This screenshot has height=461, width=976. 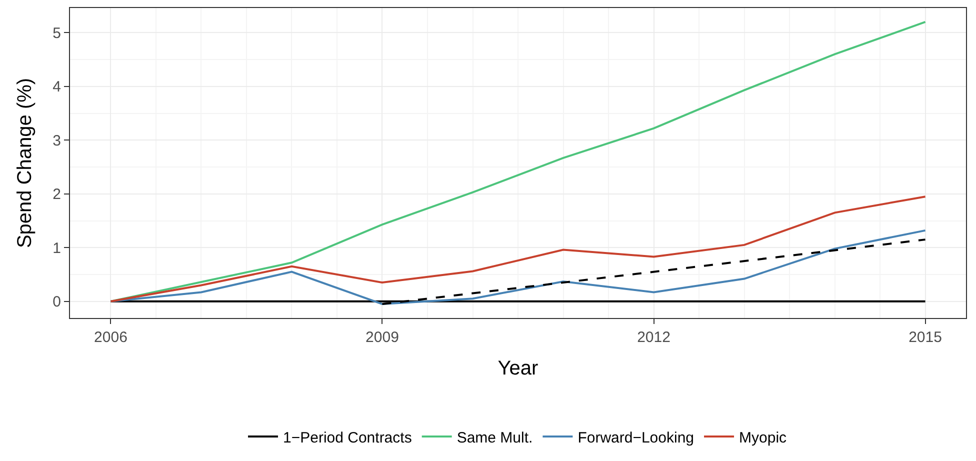 I want to click on legend-label: Myopic, so click(x=763, y=437).